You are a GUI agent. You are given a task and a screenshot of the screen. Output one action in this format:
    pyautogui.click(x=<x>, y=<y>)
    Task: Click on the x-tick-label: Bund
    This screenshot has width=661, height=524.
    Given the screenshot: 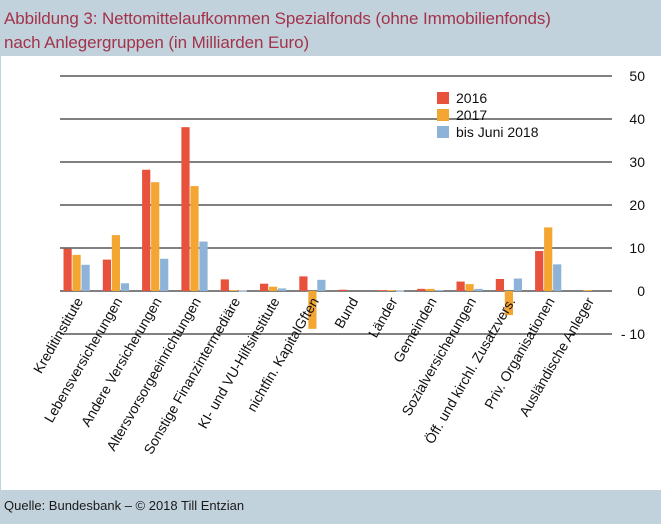 What is the action you would take?
    pyautogui.click(x=346, y=313)
    